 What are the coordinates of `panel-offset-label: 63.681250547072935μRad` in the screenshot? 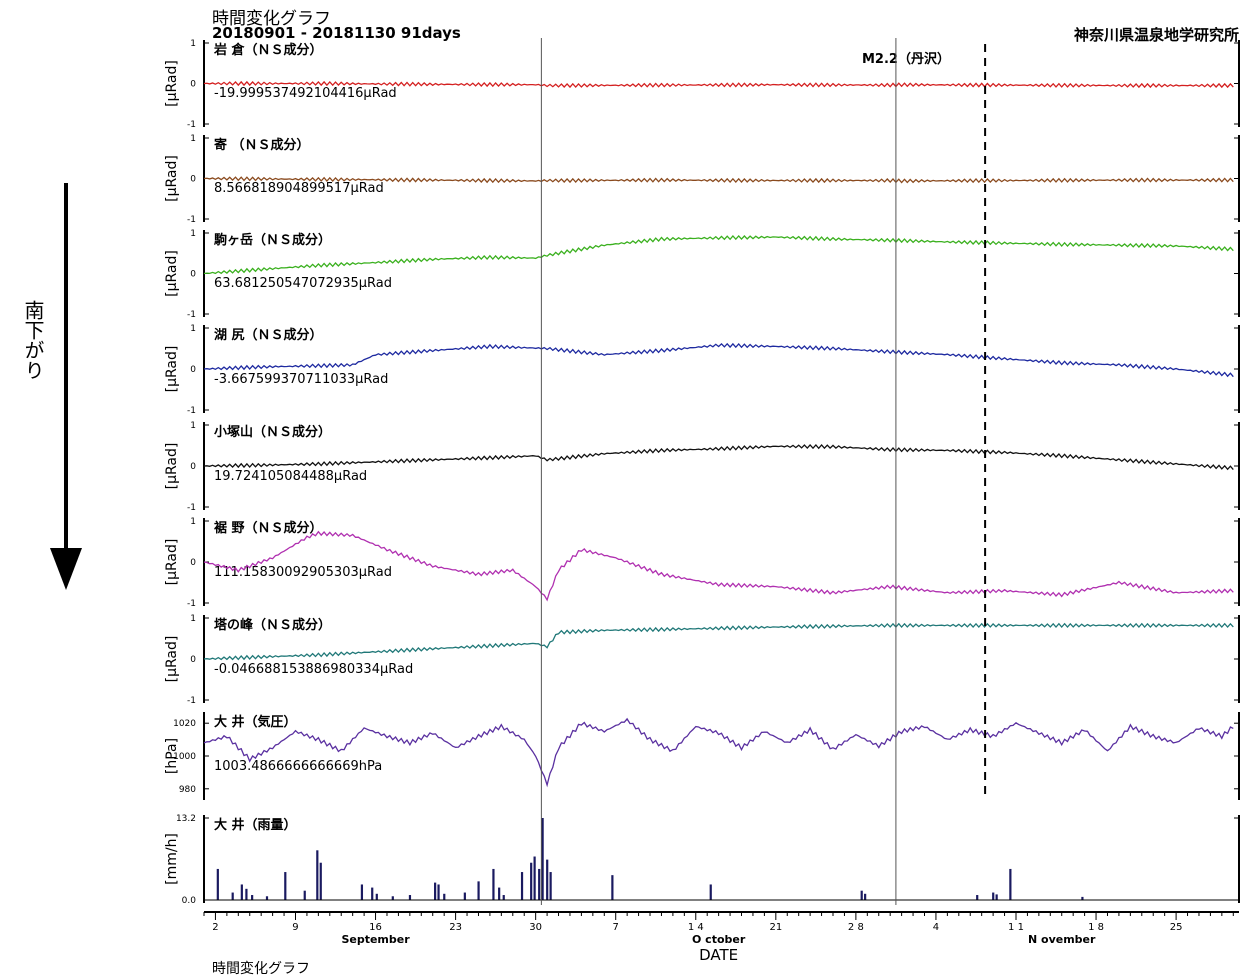 It's located at (303, 283).